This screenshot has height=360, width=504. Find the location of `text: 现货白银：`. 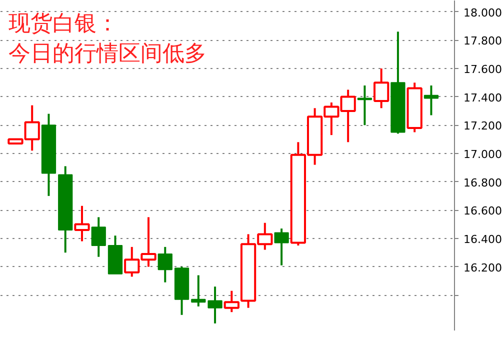

text: 现货白银： is located at coordinates (63, 24).